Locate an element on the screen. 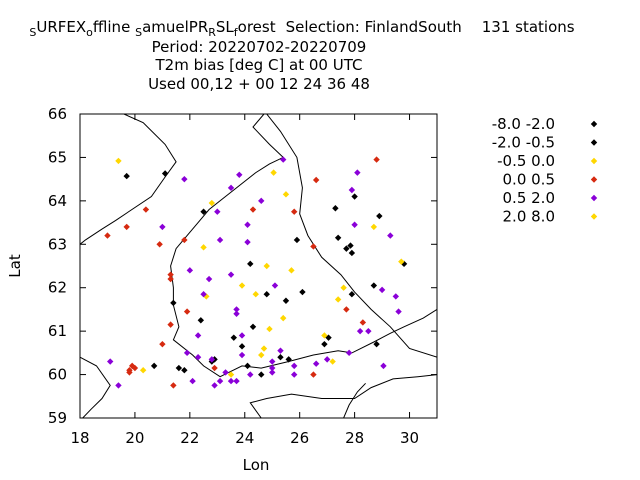 The image size is (640, 480). coastline is located at coordinates (343, 396).